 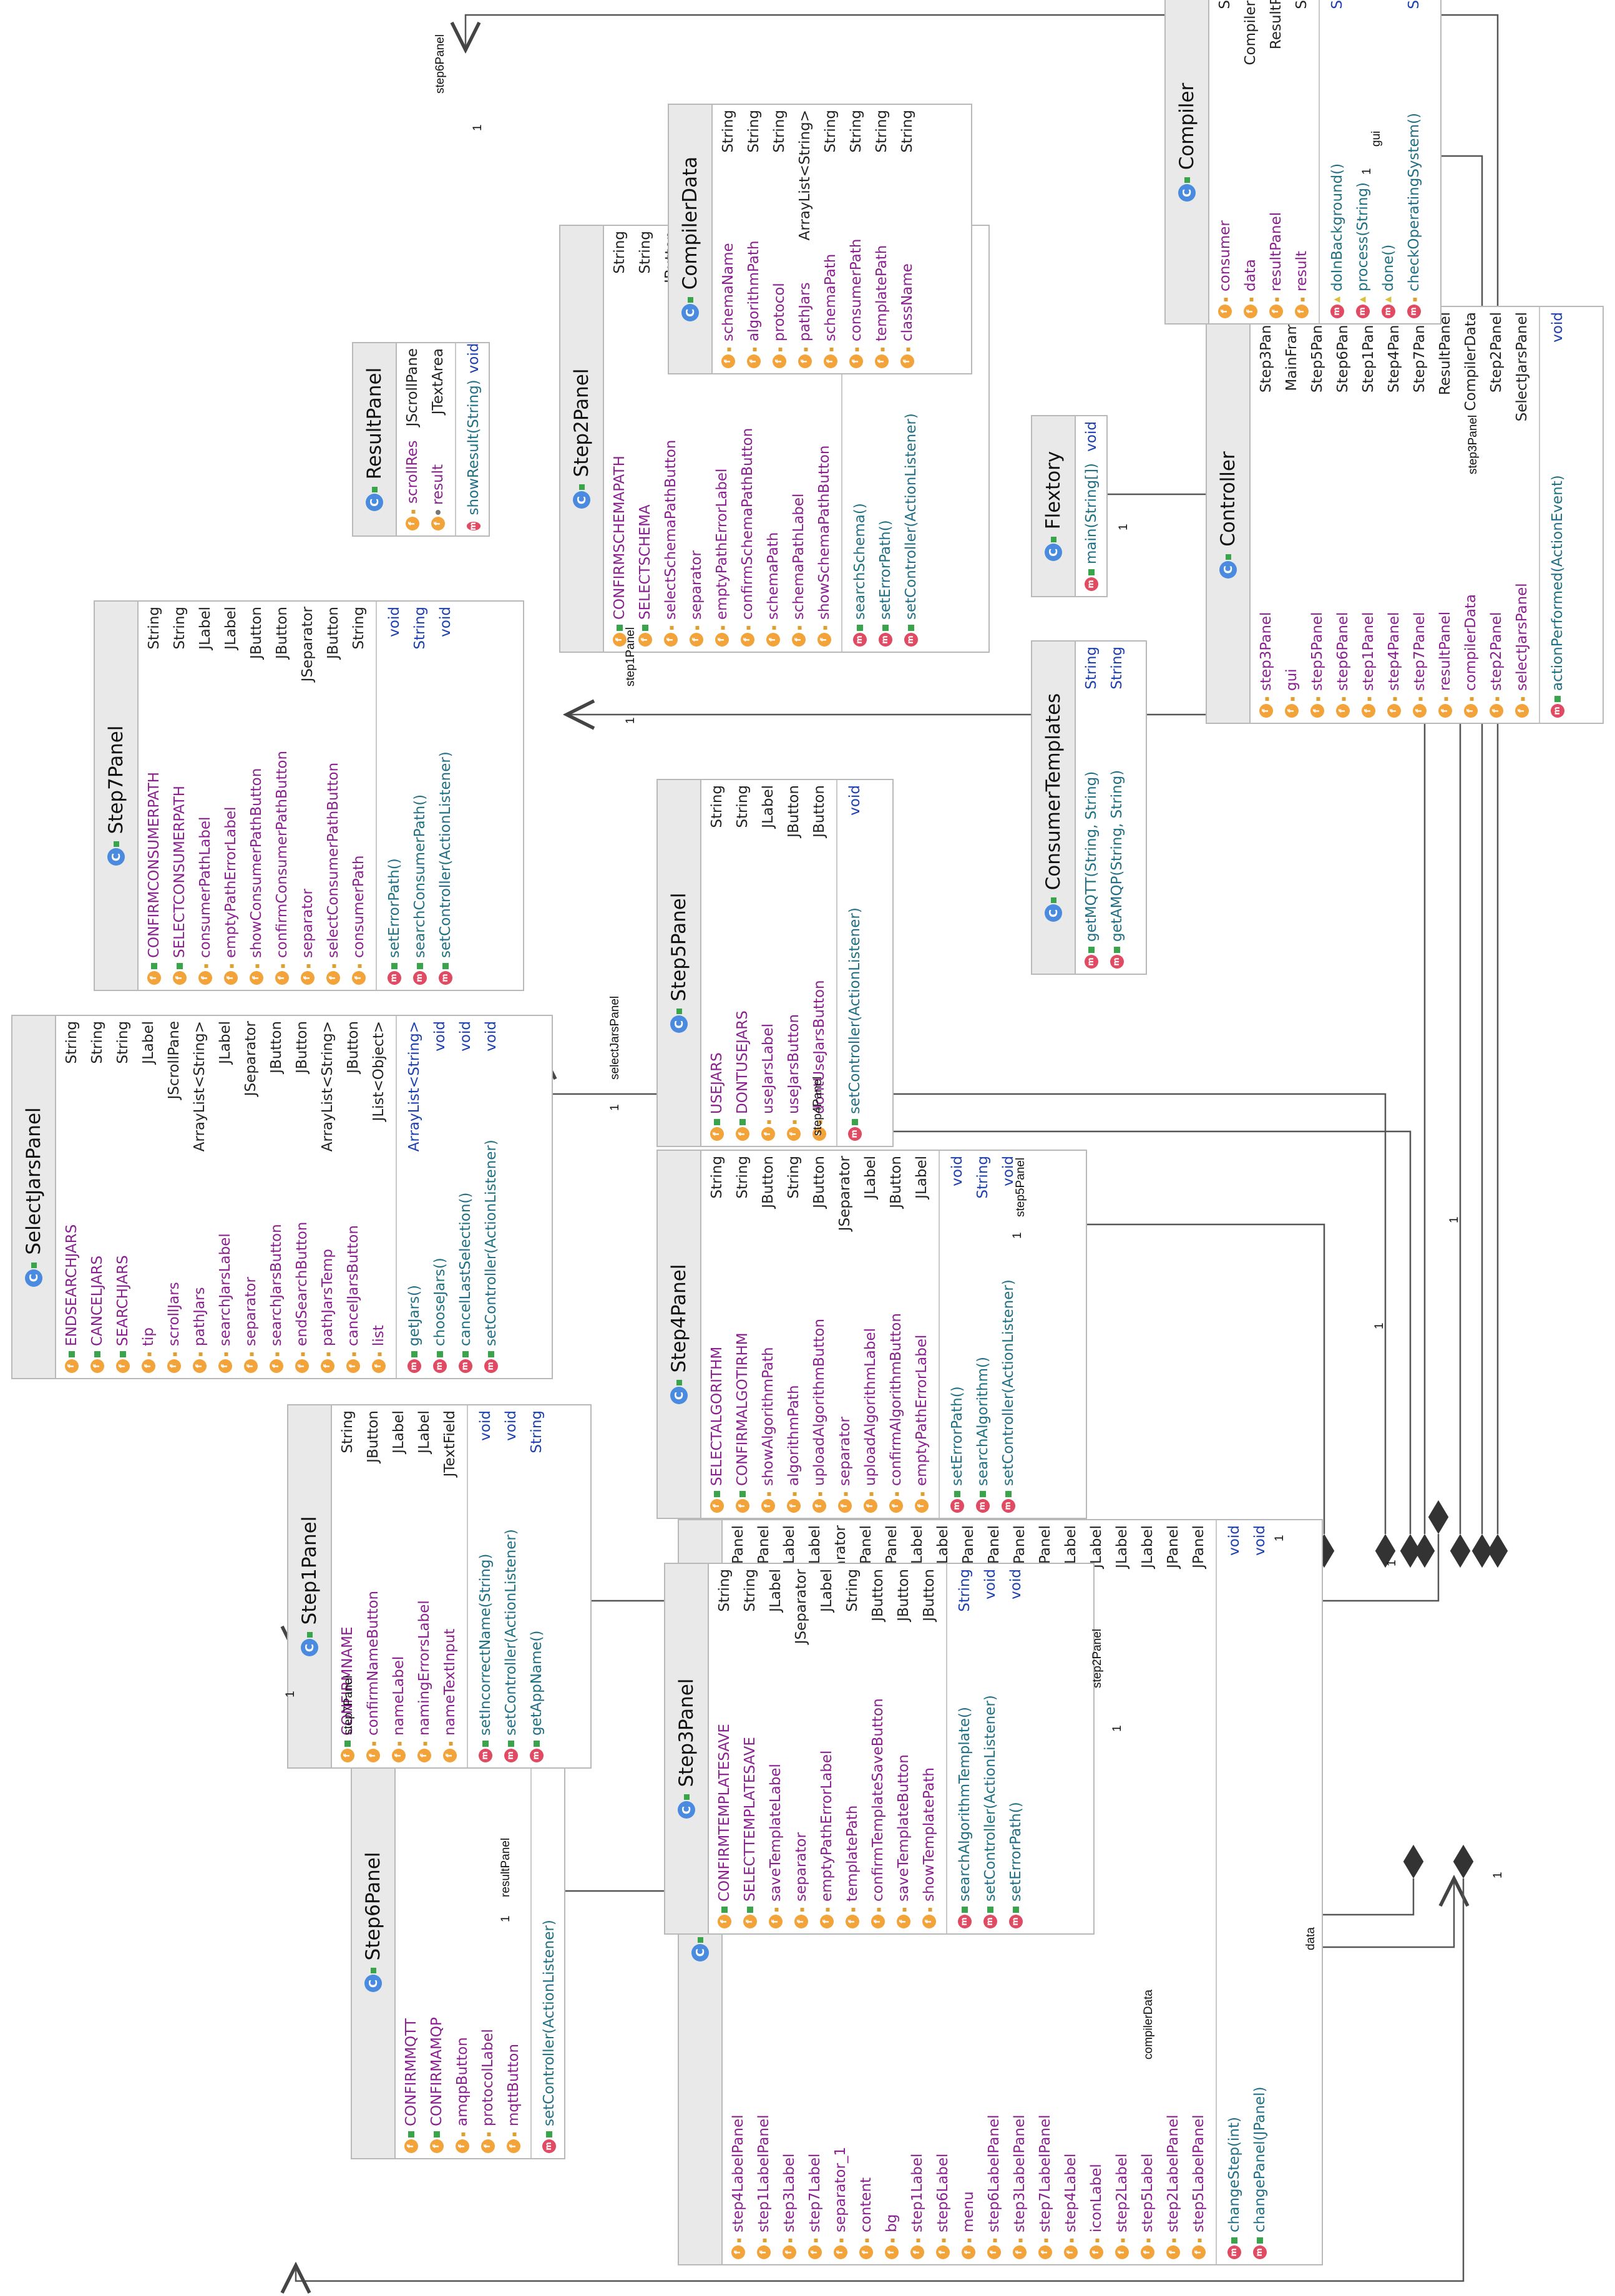 What do you see at coordinates (768, 1334) in the screenshot?
I see `field-row: f showAlgorithmPath JButton` at bounding box center [768, 1334].